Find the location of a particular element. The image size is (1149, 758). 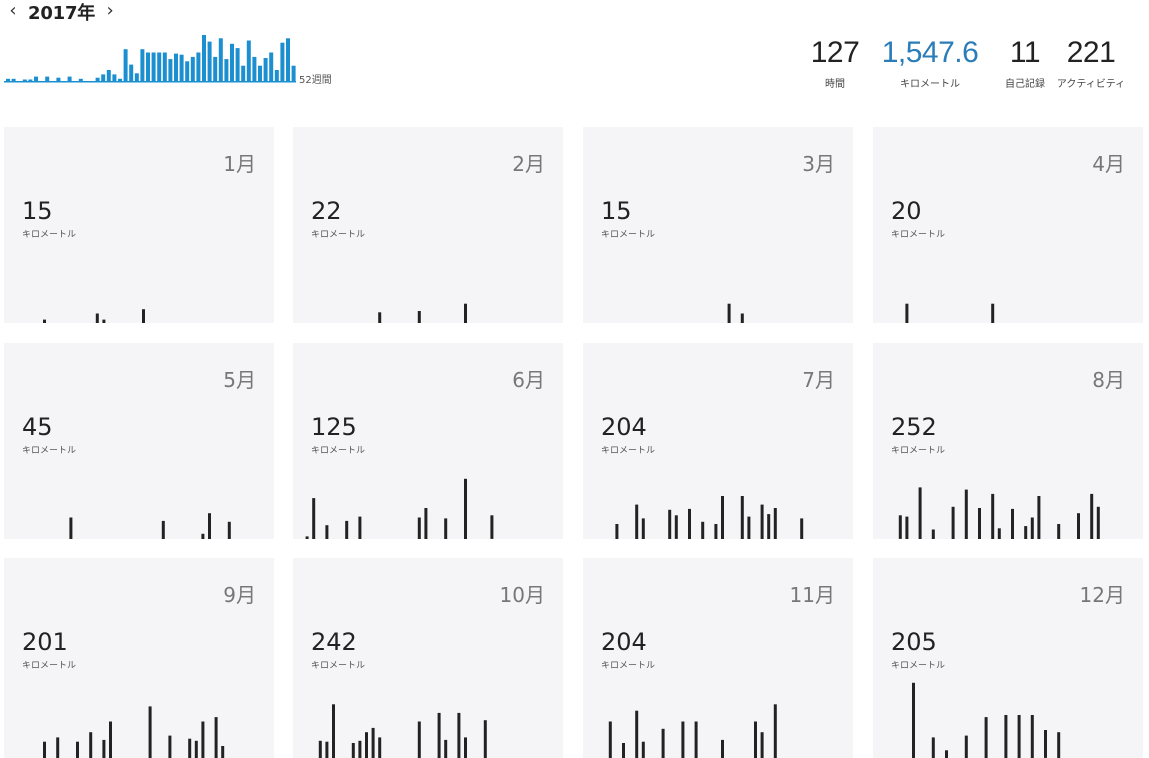

month-card: 10月 242 キロメートル is located at coordinates (428, 658).